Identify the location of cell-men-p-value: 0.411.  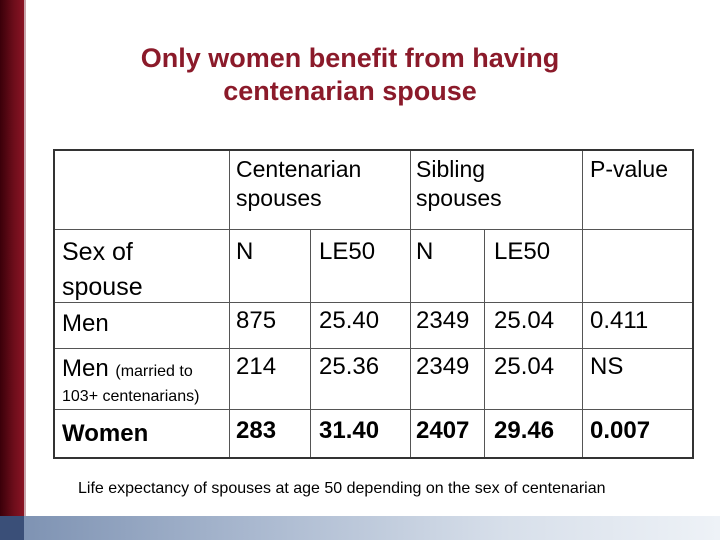
(619, 320).